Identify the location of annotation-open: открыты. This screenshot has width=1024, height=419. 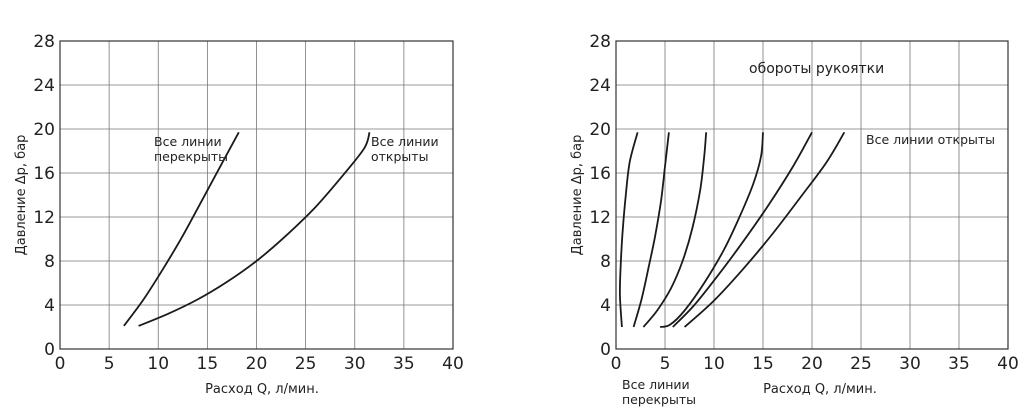
(399, 156).